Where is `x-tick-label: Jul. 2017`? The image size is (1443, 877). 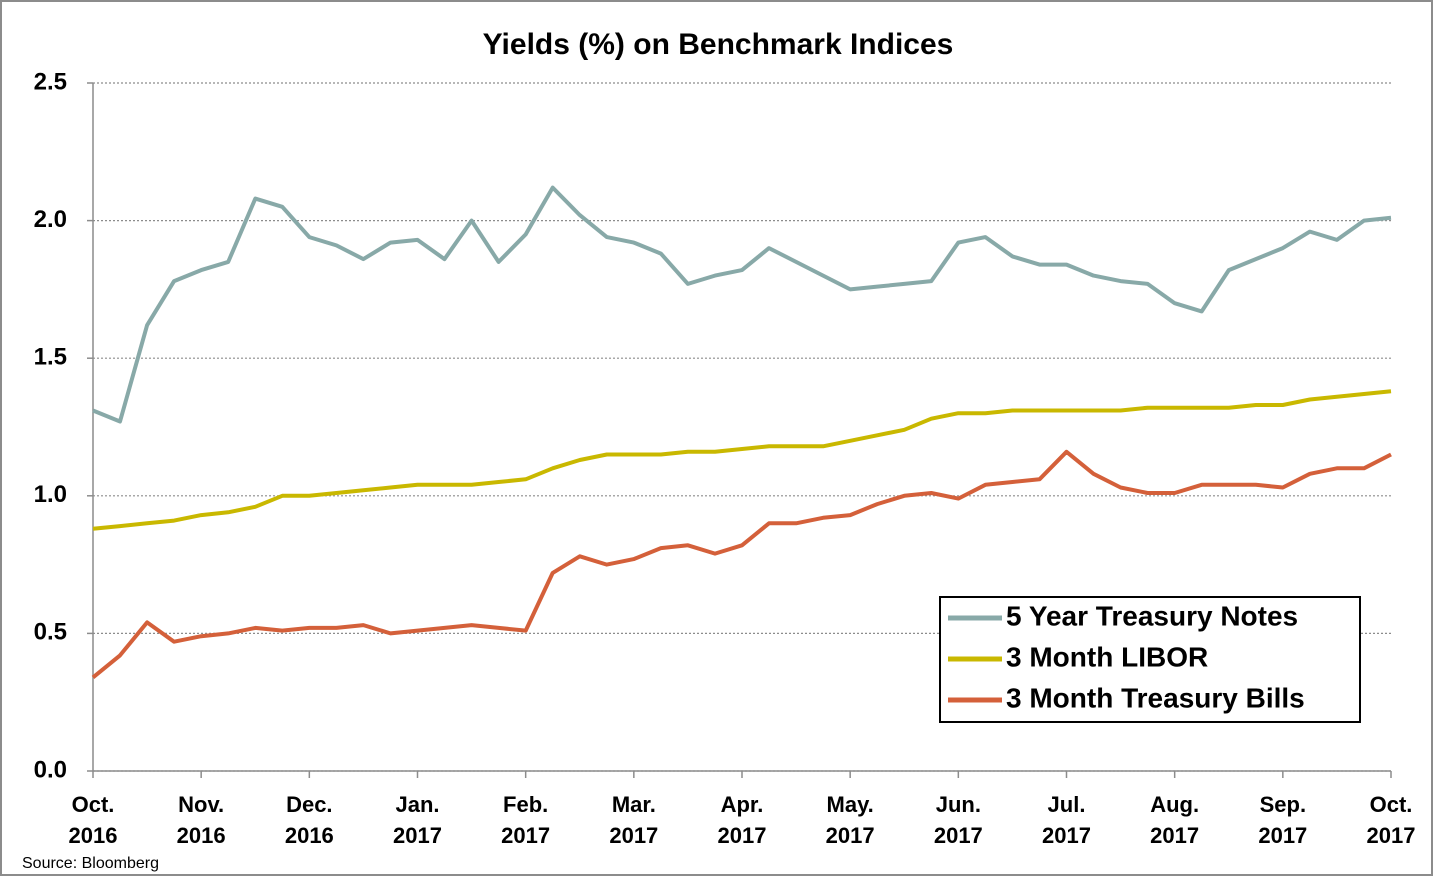 x-tick-label: Jul. 2017 is located at coordinates (1066, 820).